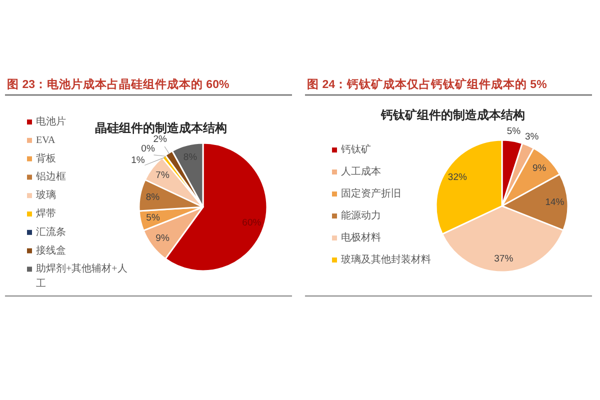 The height and width of the screenshot is (400, 600). I want to click on data-label: 8%, so click(153, 197).